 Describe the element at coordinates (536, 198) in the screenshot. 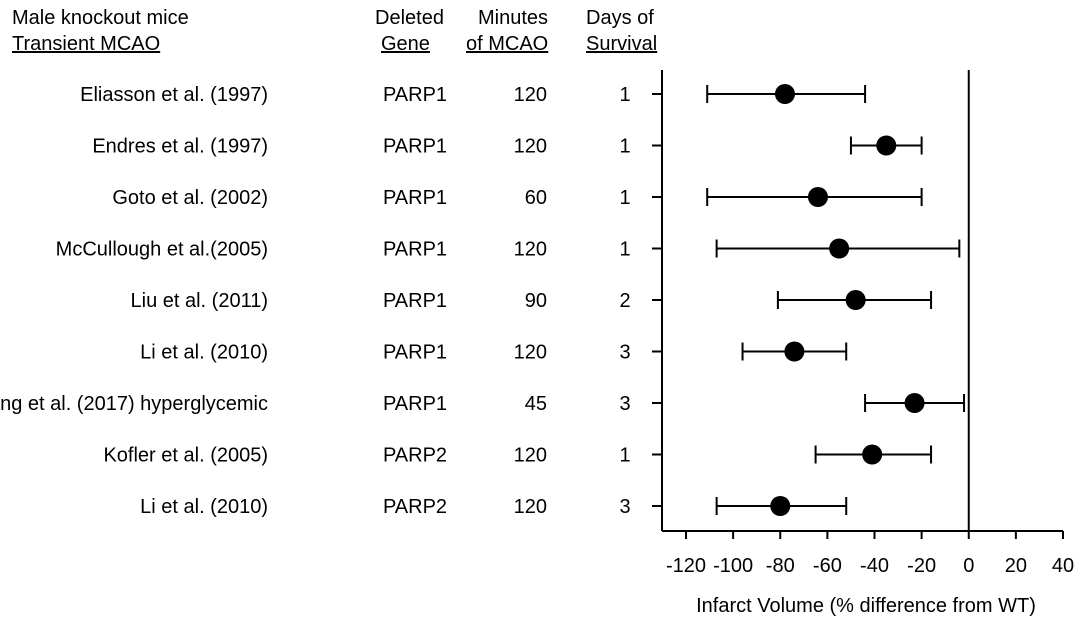

I see `minutes-value: 60` at that location.